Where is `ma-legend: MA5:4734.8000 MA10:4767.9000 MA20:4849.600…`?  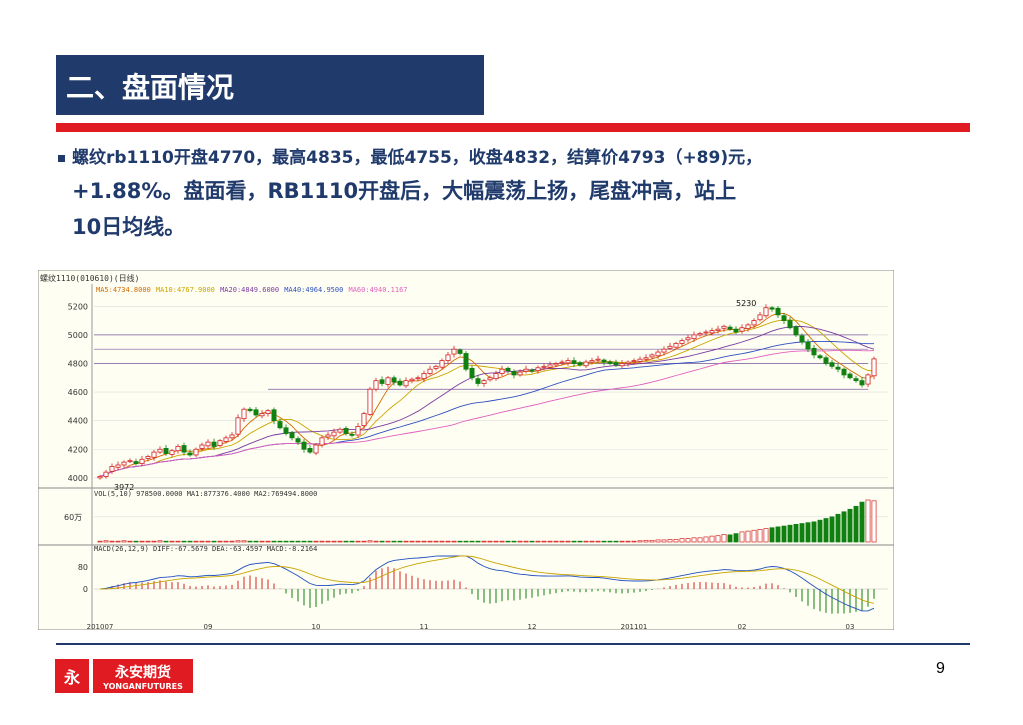 ma-legend: MA5:4734.8000 MA10:4767.9000 MA20:4849.600… is located at coordinates (252, 290).